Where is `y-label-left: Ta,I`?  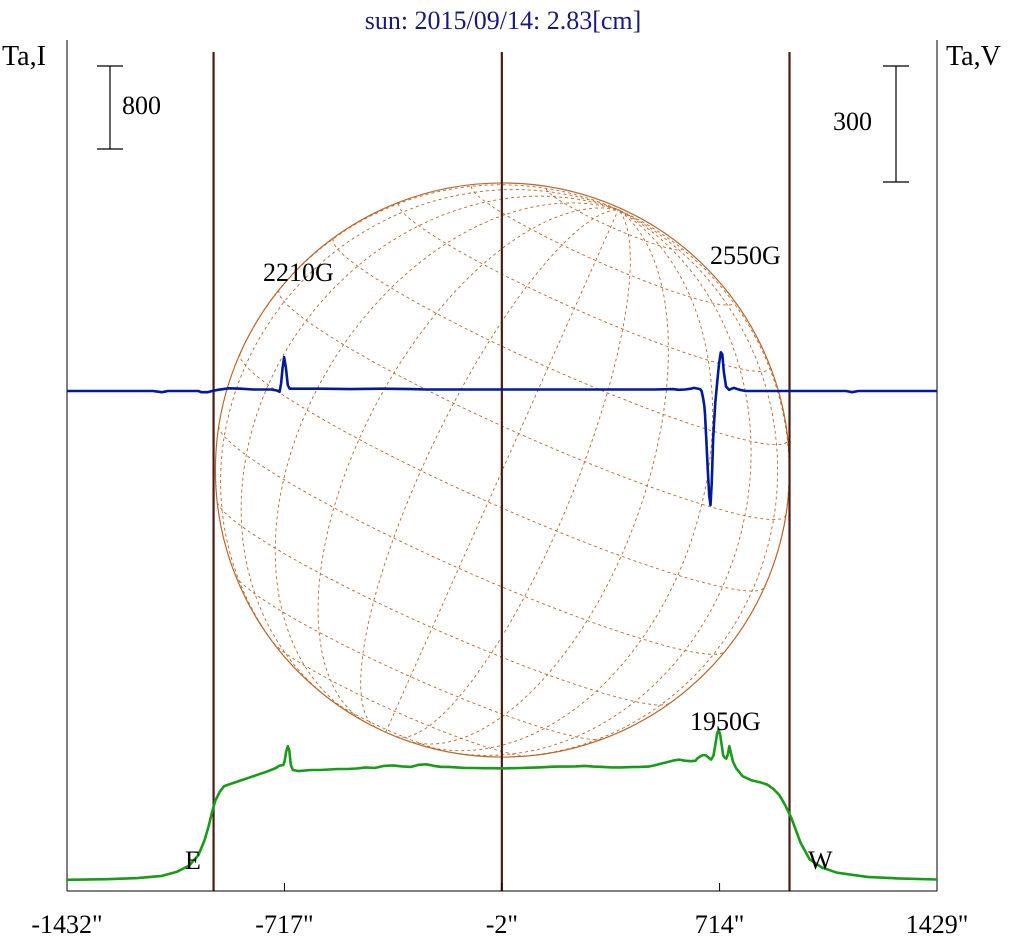 y-label-left: Ta,I is located at coordinates (24, 56).